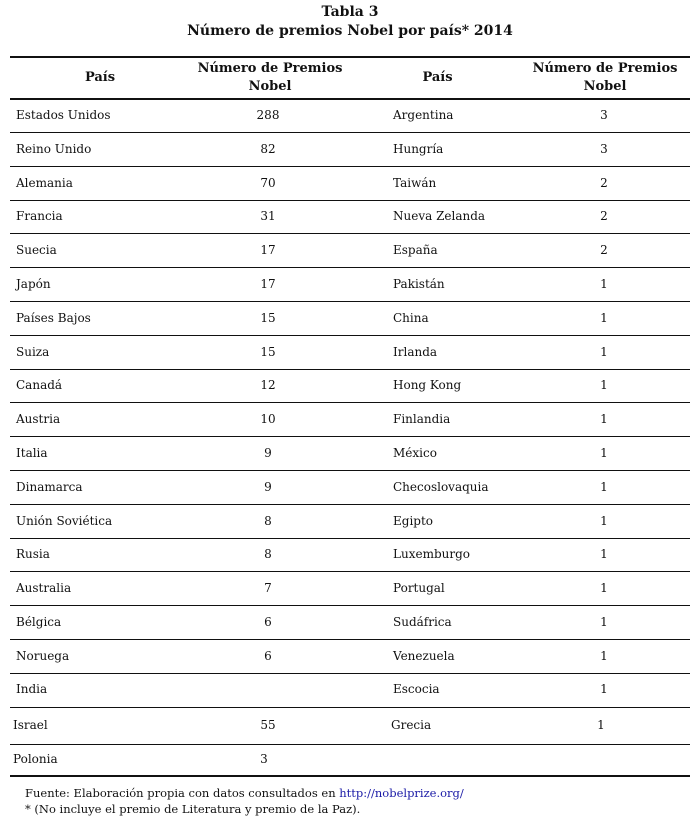 The image size is (700, 822). What do you see at coordinates (63, 115) in the screenshot?
I see `country-left: Estados Unidos` at bounding box center [63, 115].